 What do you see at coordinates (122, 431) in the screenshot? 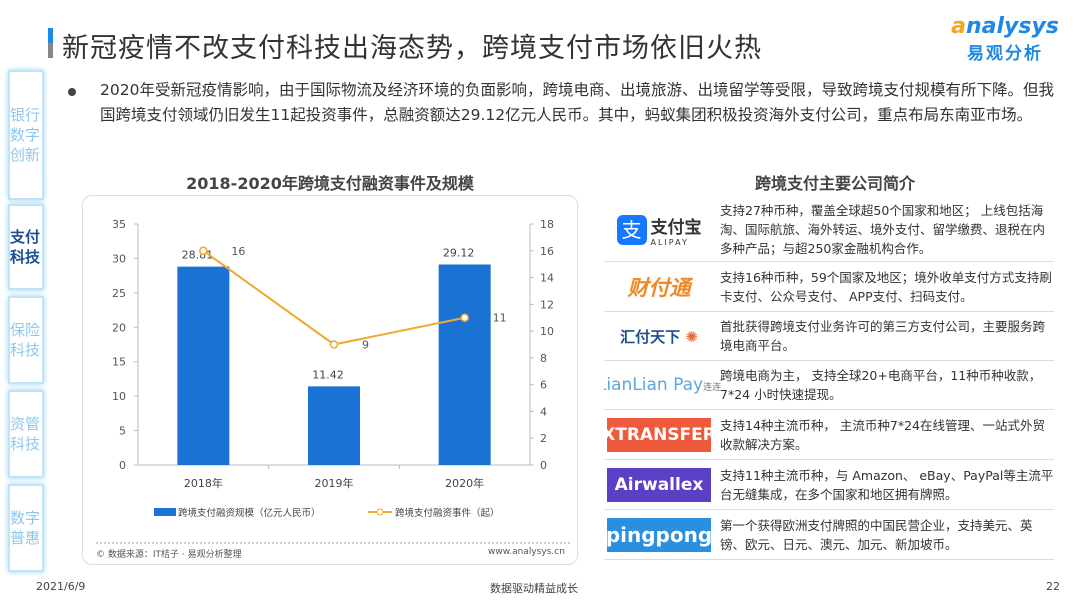
I see `left-tick-label: 5` at bounding box center [122, 431].